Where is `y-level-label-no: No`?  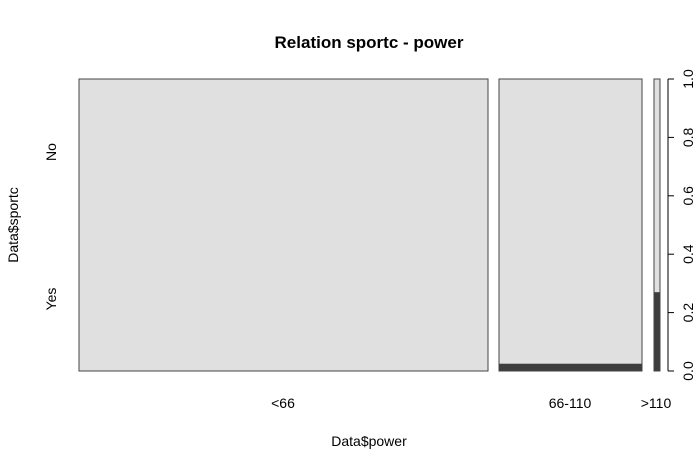 y-level-label-no: No is located at coordinates (51, 152).